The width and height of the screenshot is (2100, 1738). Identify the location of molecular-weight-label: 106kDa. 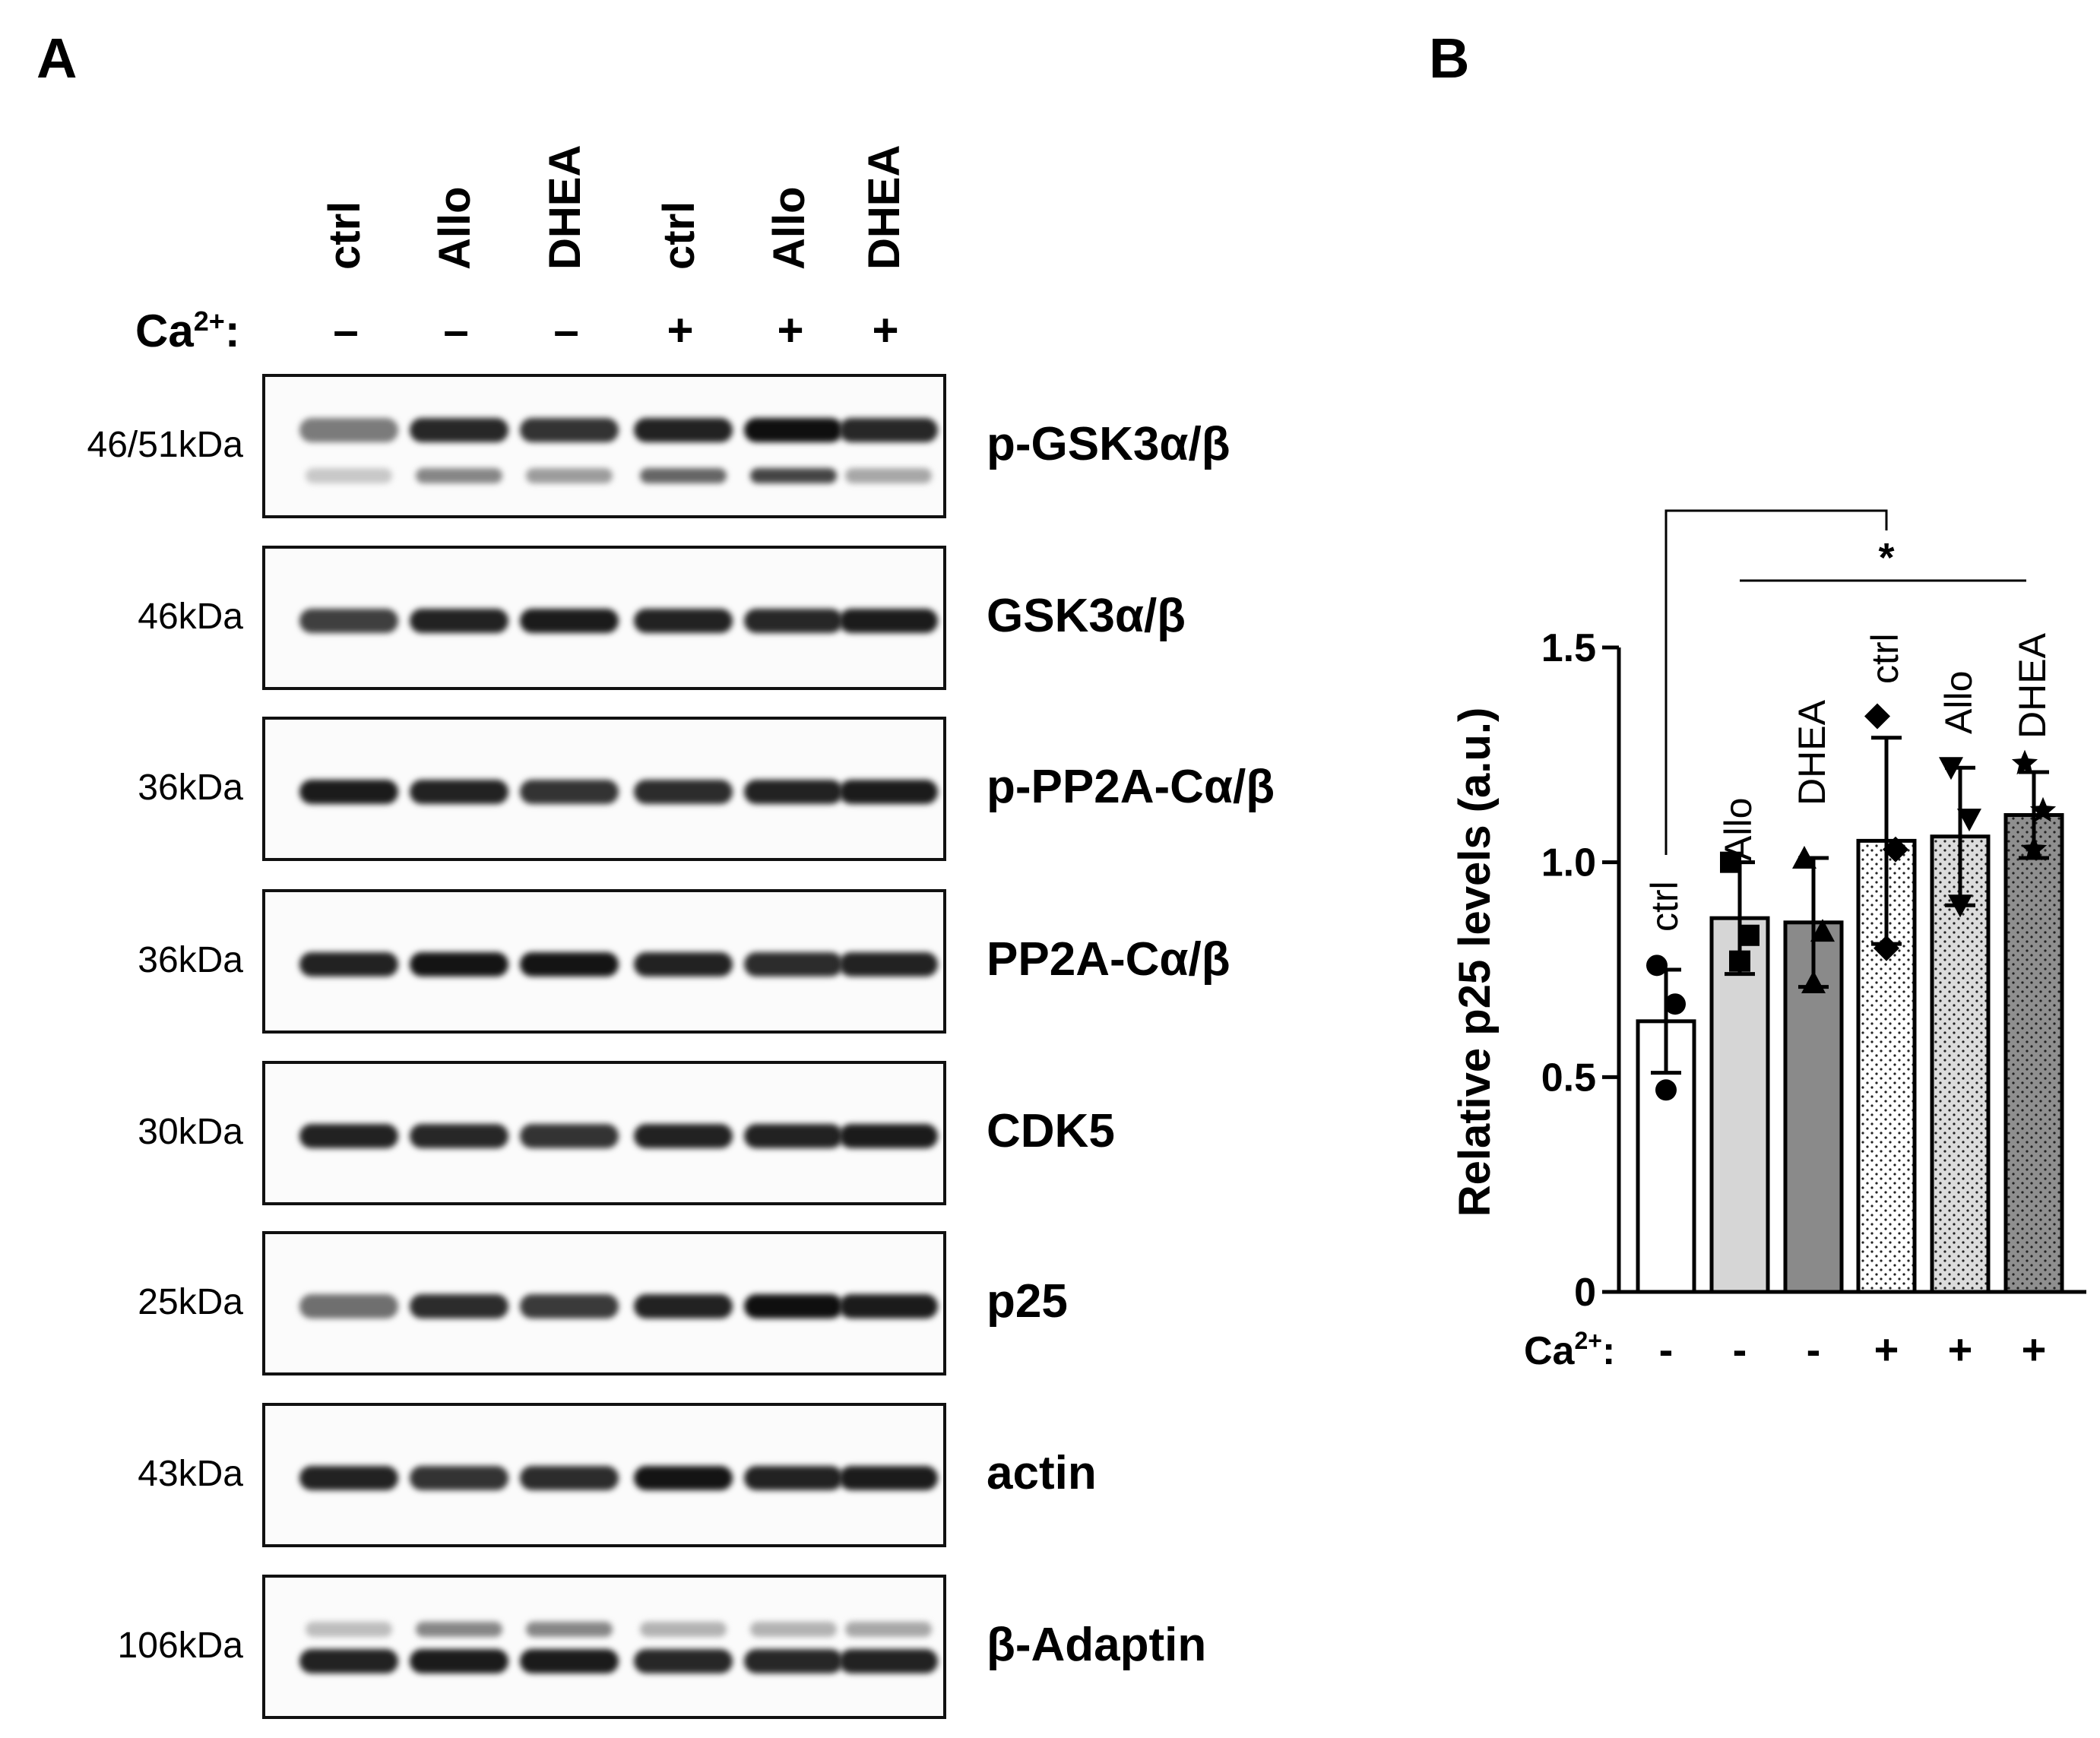
(180, 1646).